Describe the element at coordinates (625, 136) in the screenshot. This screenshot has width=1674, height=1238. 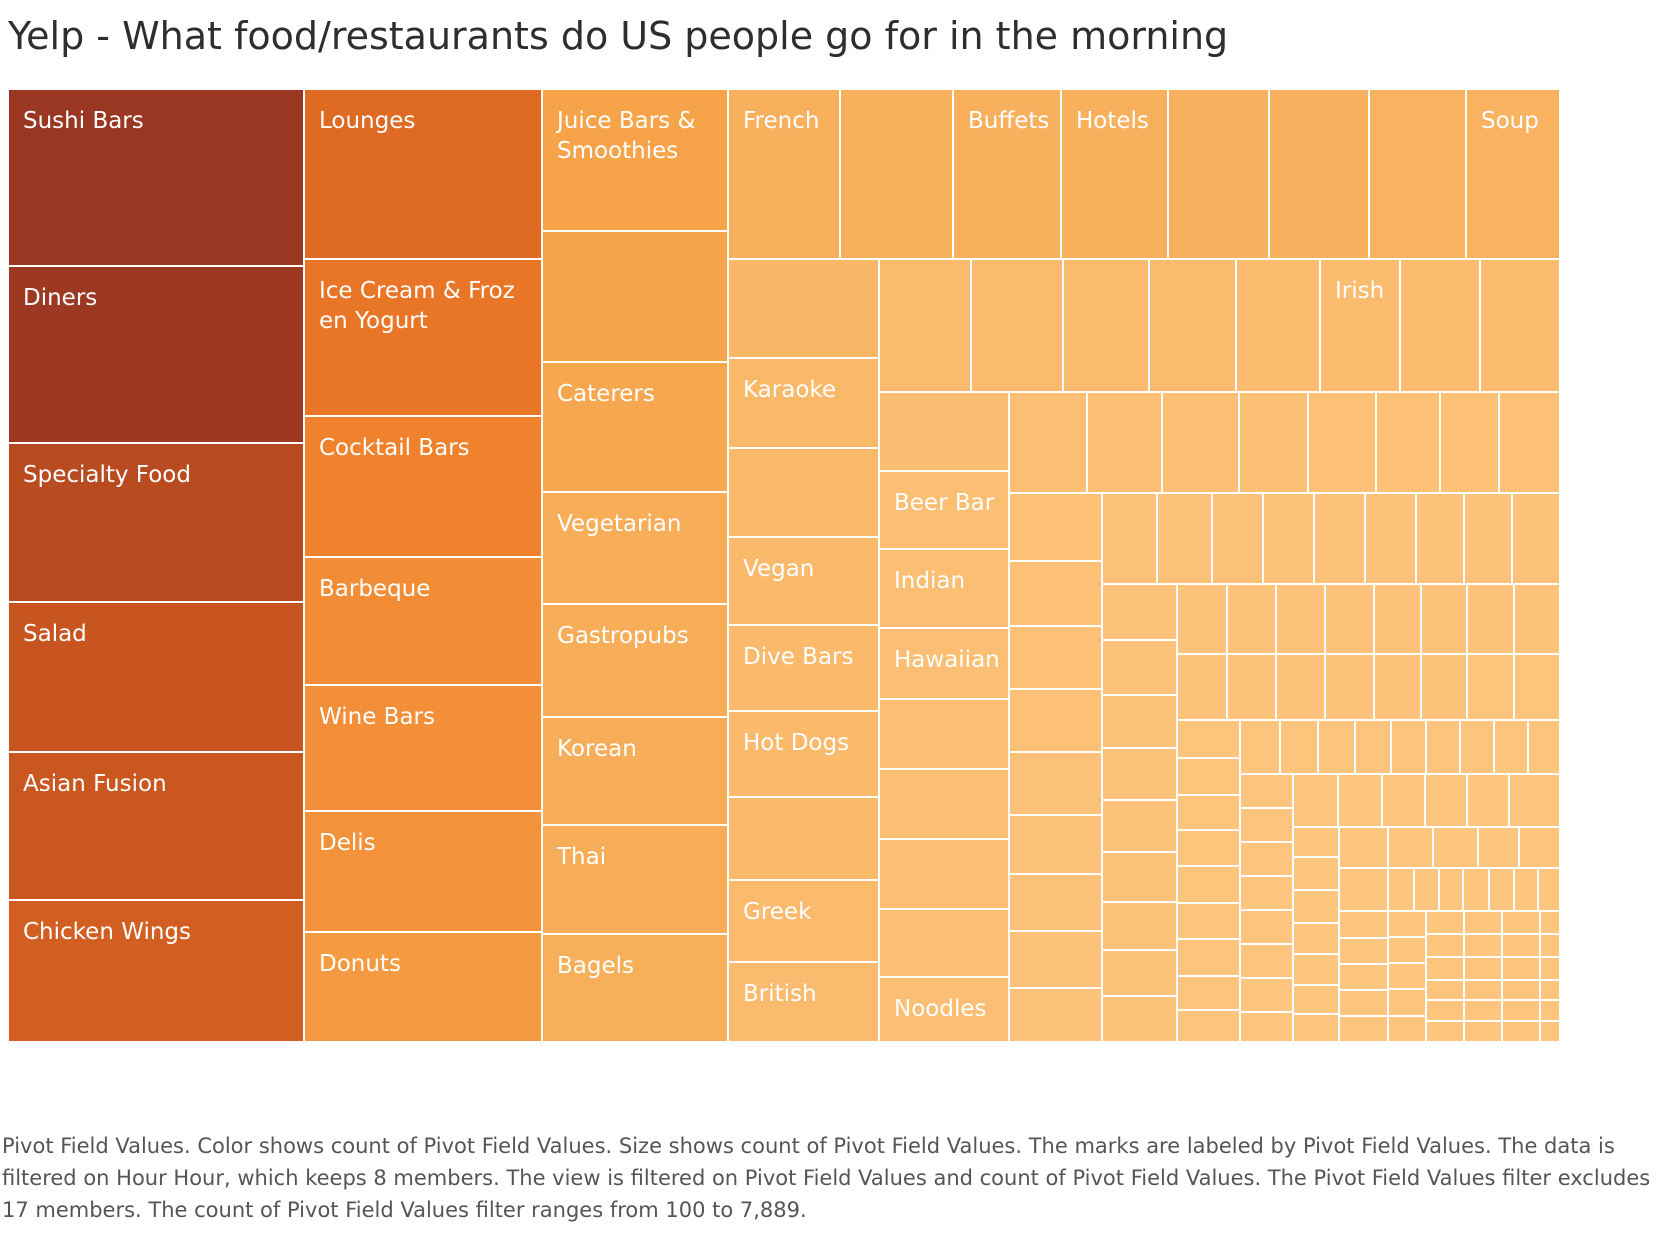
I see `tile-label: Juice Bars & Smoothies` at that location.